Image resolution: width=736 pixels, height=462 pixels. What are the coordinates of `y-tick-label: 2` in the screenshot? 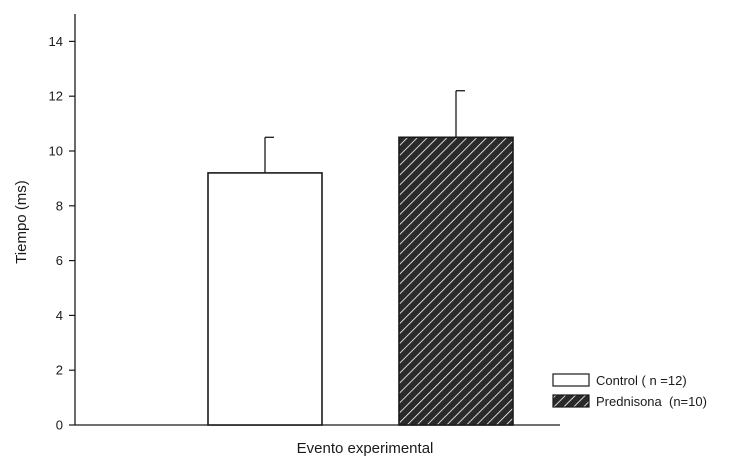 It's located at (59, 370).